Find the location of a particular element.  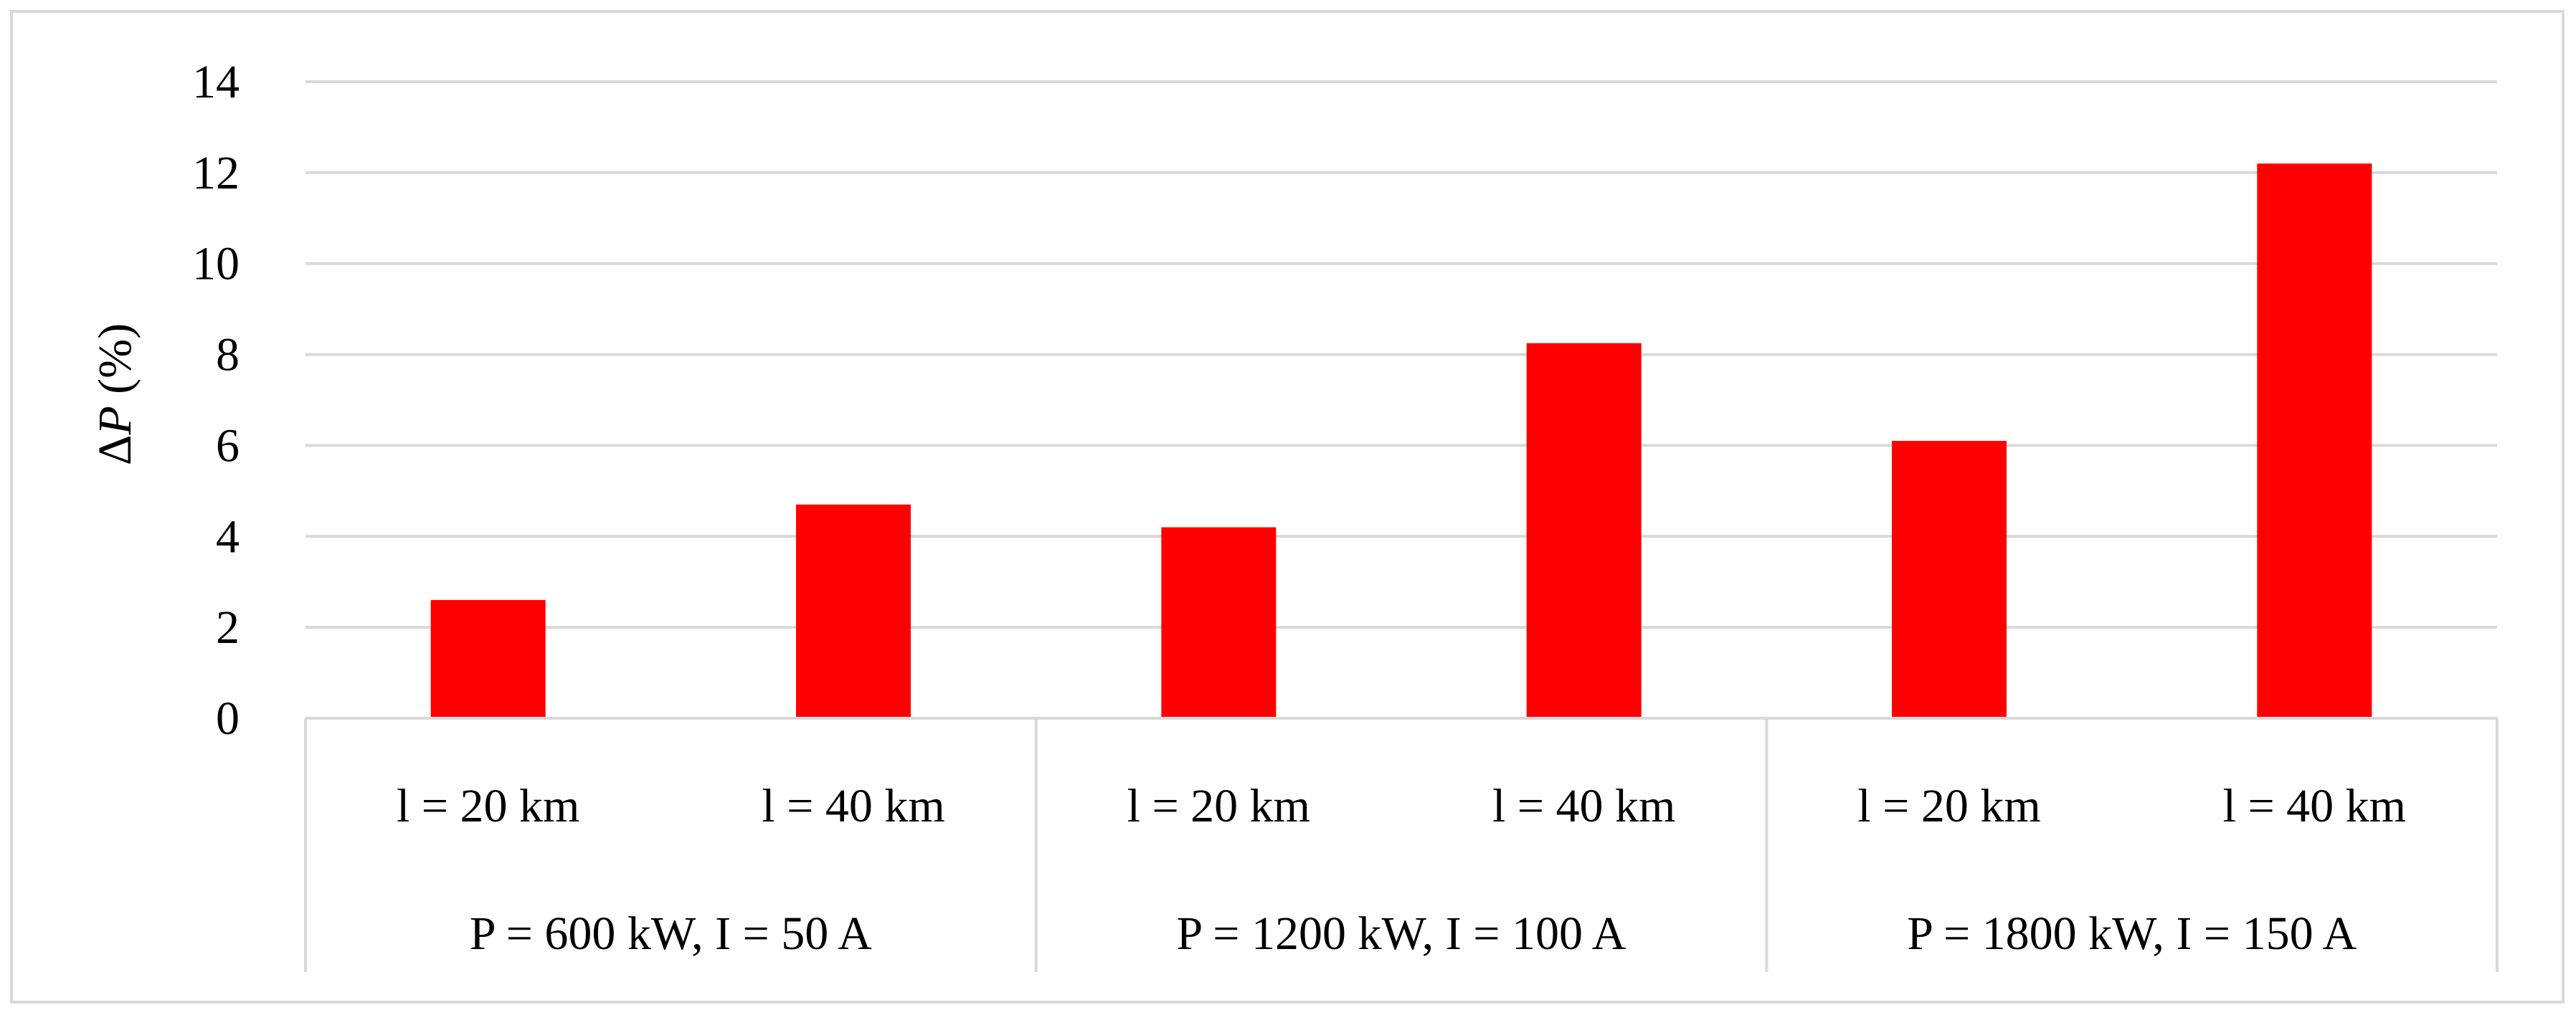

y-axis-label: ΔP (%) is located at coordinates (115, 394).